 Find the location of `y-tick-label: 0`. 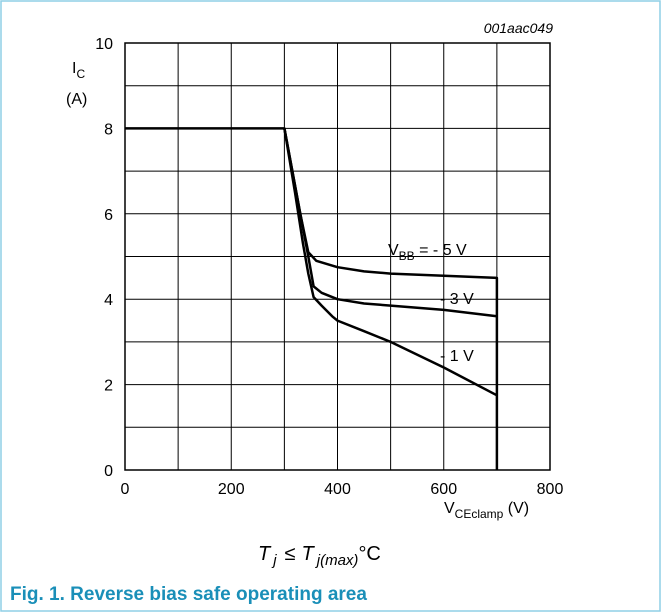

y-tick-label: 0 is located at coordinates (108, 471).